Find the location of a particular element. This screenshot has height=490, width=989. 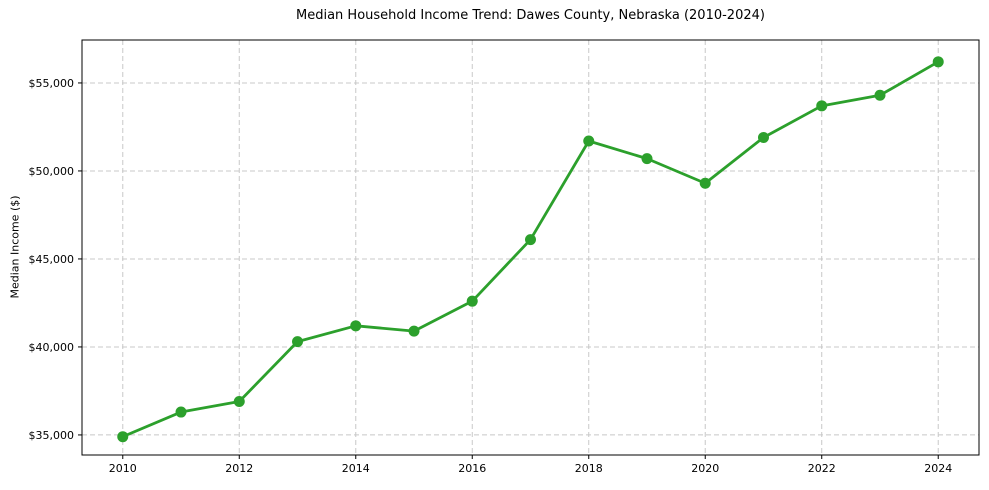

x-tick-label: 2024 is located at coordinates (938, 468).